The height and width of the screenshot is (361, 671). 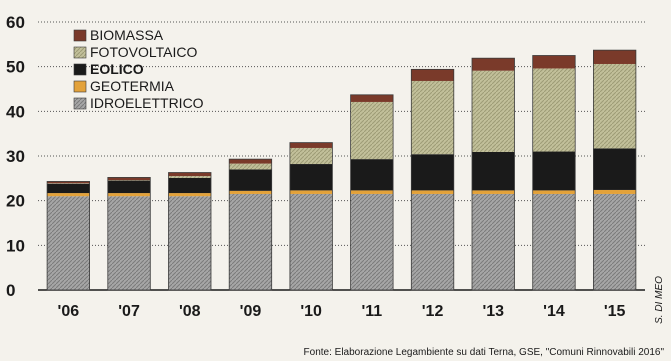 I want to click on x-tick-label: '12, so click(x=433, y=311).